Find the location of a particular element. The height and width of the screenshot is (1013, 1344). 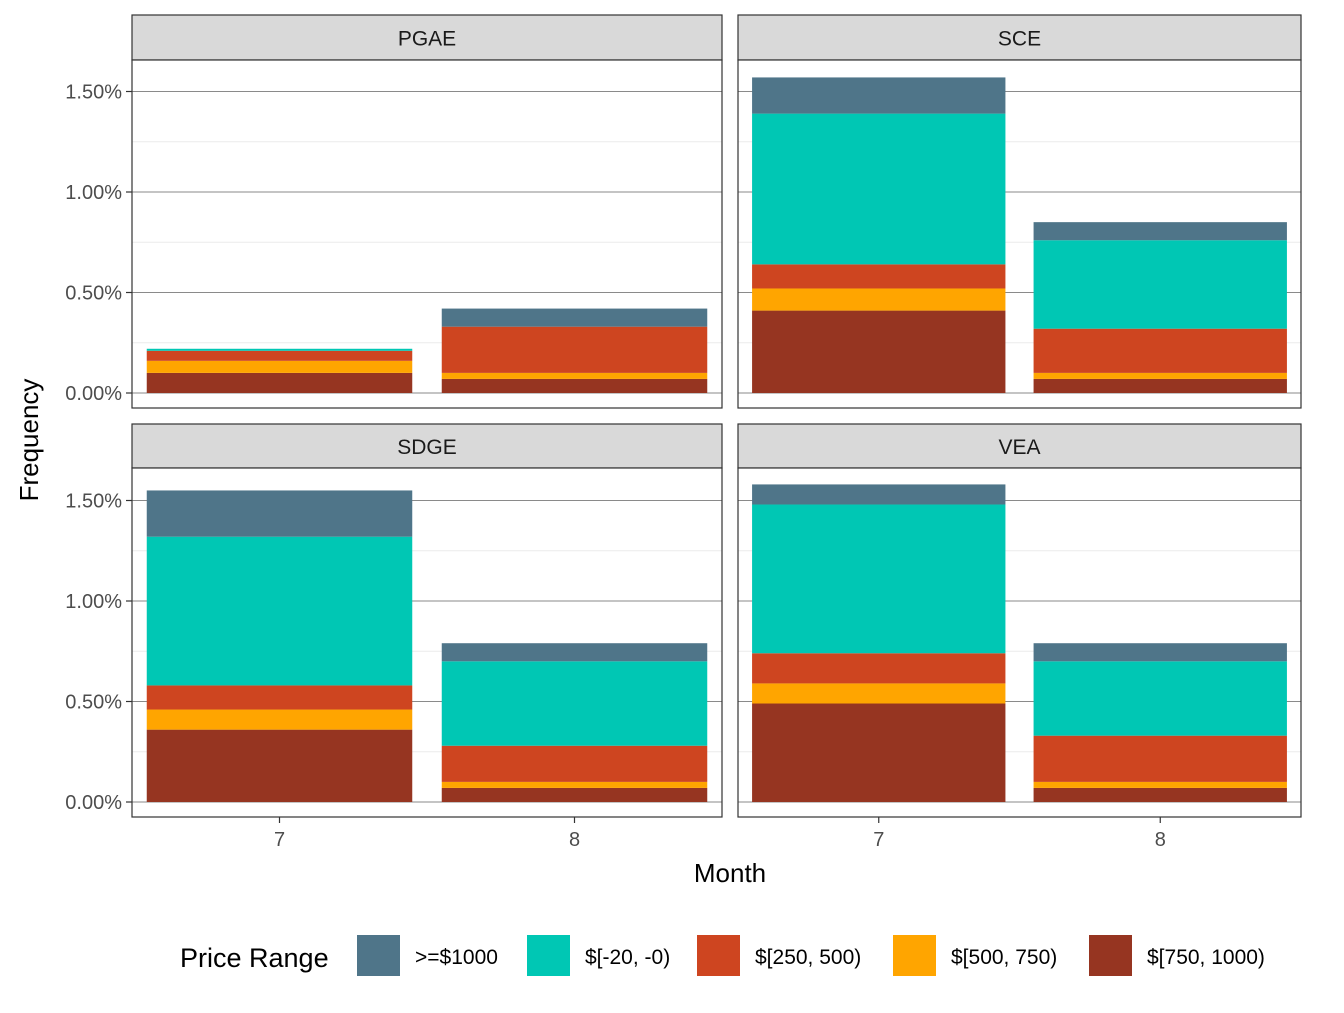

facet-strip-label: SDGE is located at coordinates (427, 447).